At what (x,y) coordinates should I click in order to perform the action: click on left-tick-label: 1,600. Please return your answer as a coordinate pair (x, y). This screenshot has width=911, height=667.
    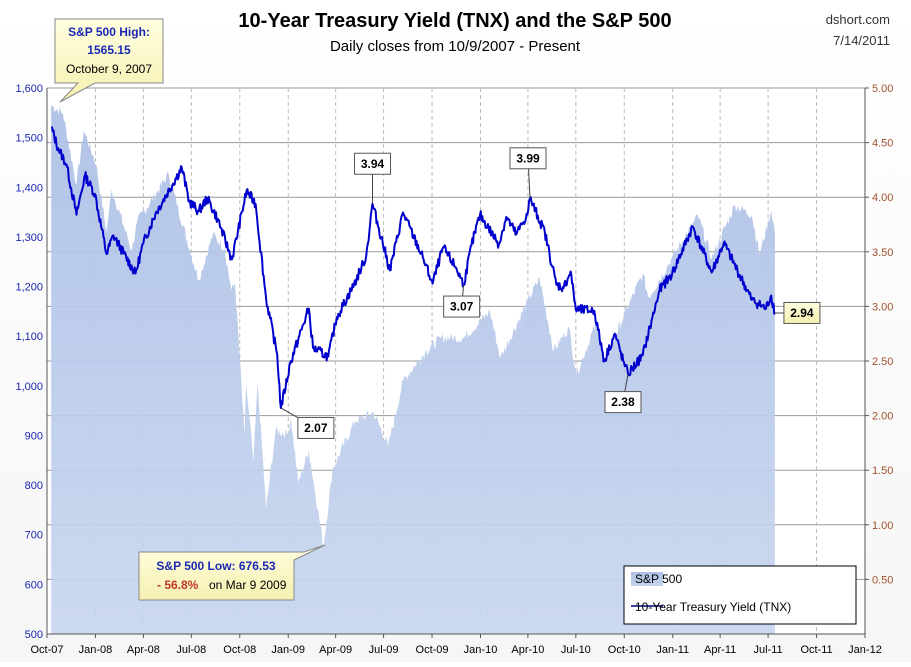
    Looking at the image, I should click on (29, 89).